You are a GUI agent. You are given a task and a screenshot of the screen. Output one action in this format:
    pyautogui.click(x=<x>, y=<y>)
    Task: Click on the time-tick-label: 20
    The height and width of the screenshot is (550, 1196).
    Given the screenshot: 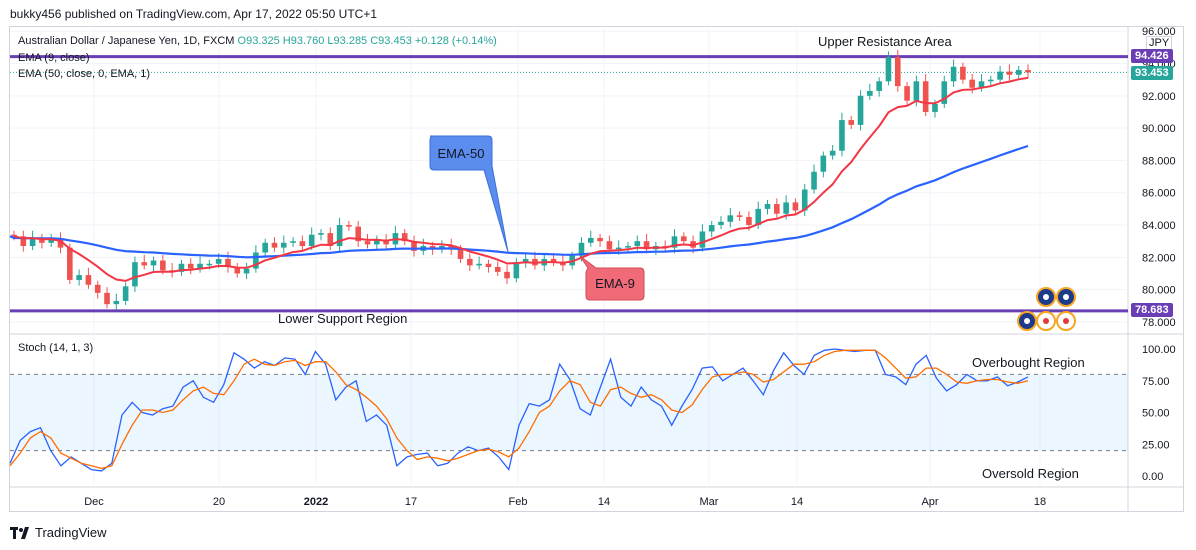 What is the action you would take?
    pyautogui.click(x=219, y=502)
    